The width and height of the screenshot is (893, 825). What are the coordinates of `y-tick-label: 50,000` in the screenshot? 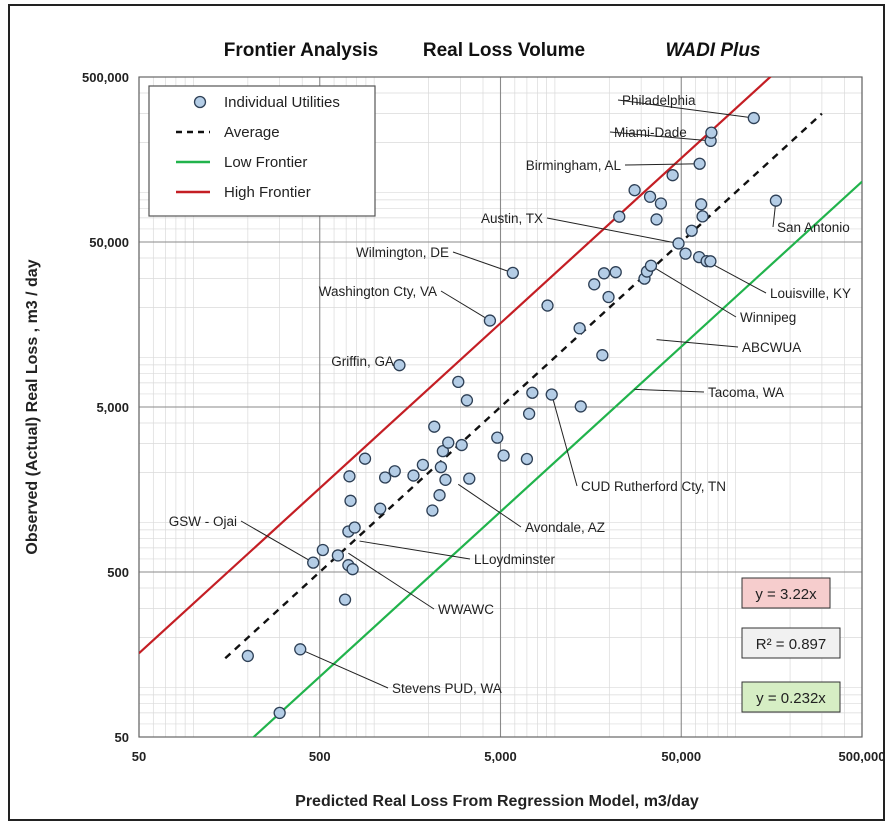 It's located at (109, 242).